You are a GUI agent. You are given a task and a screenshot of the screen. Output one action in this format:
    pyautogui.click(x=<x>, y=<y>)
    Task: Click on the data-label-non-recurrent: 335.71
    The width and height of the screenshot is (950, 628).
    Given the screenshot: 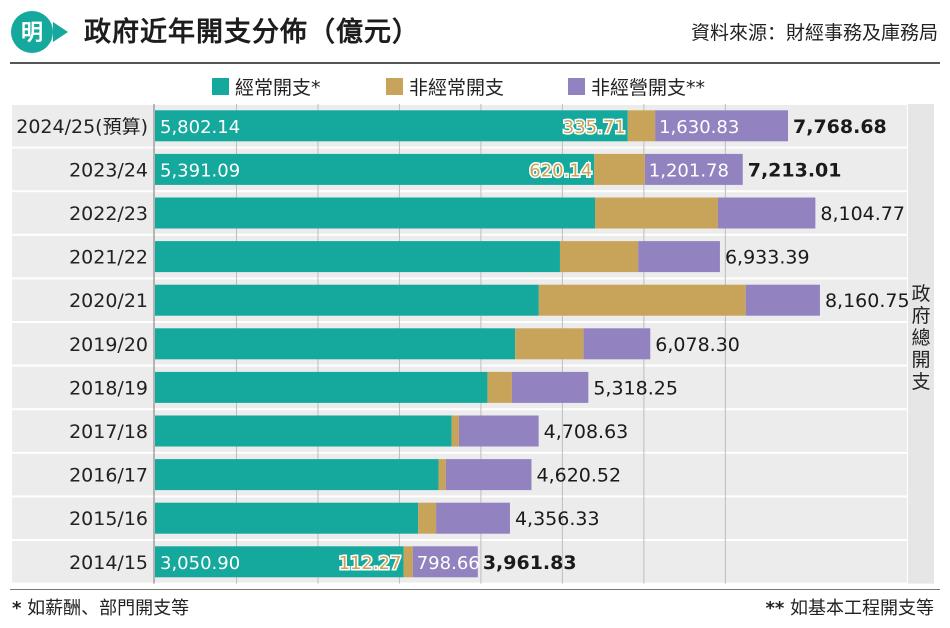 What is the action you would take?
    pyautogui.click(x=594, y=127)
    